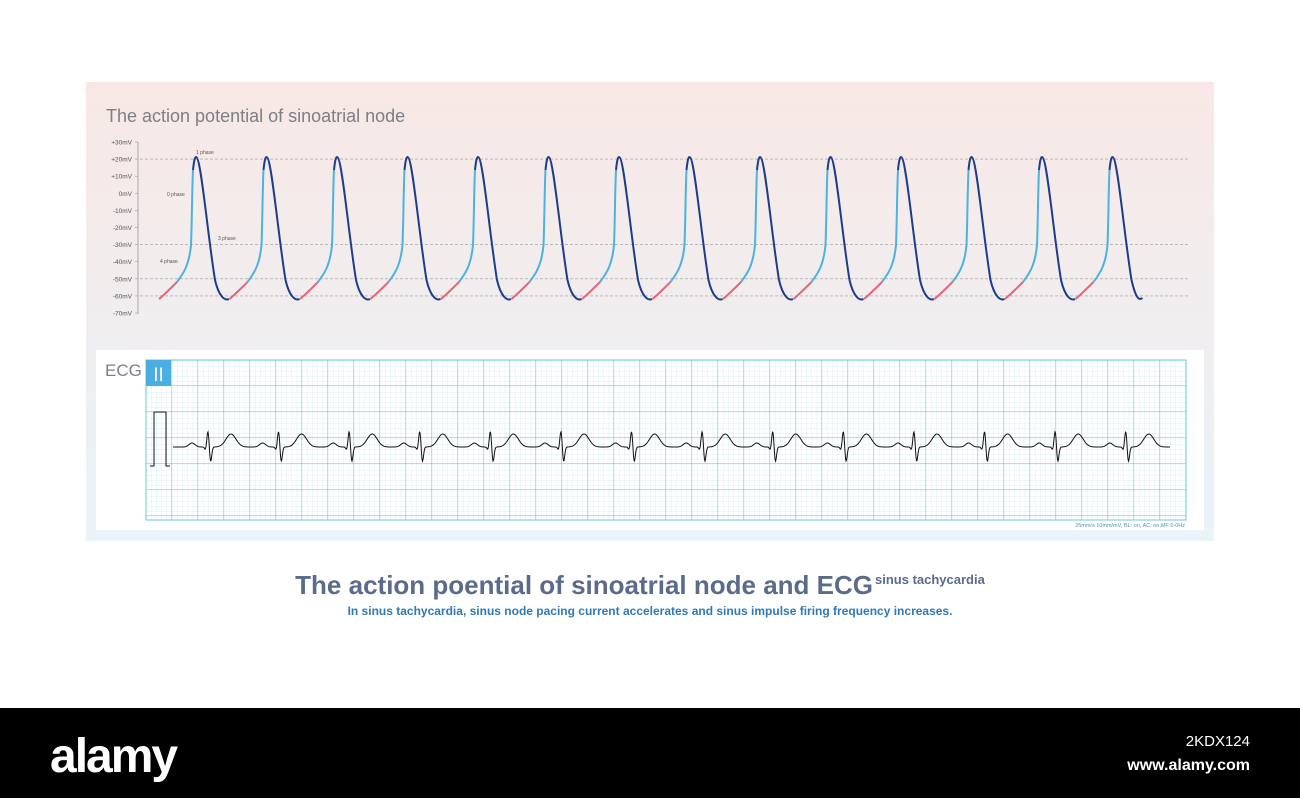 This screenshot has height=803, width=1300. Describe the element at coordinates (123, 296) in the screenshot. I see `y-tick-label: -60mV` at that location.